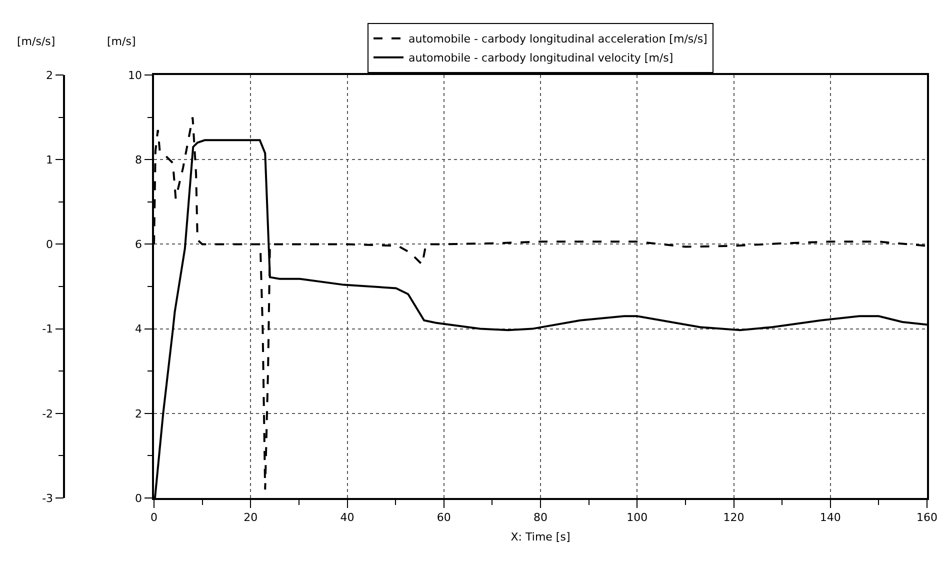 This screenshot has width=948, height=563. I want to click on y2-tick-label: -2, so click(48, 413).